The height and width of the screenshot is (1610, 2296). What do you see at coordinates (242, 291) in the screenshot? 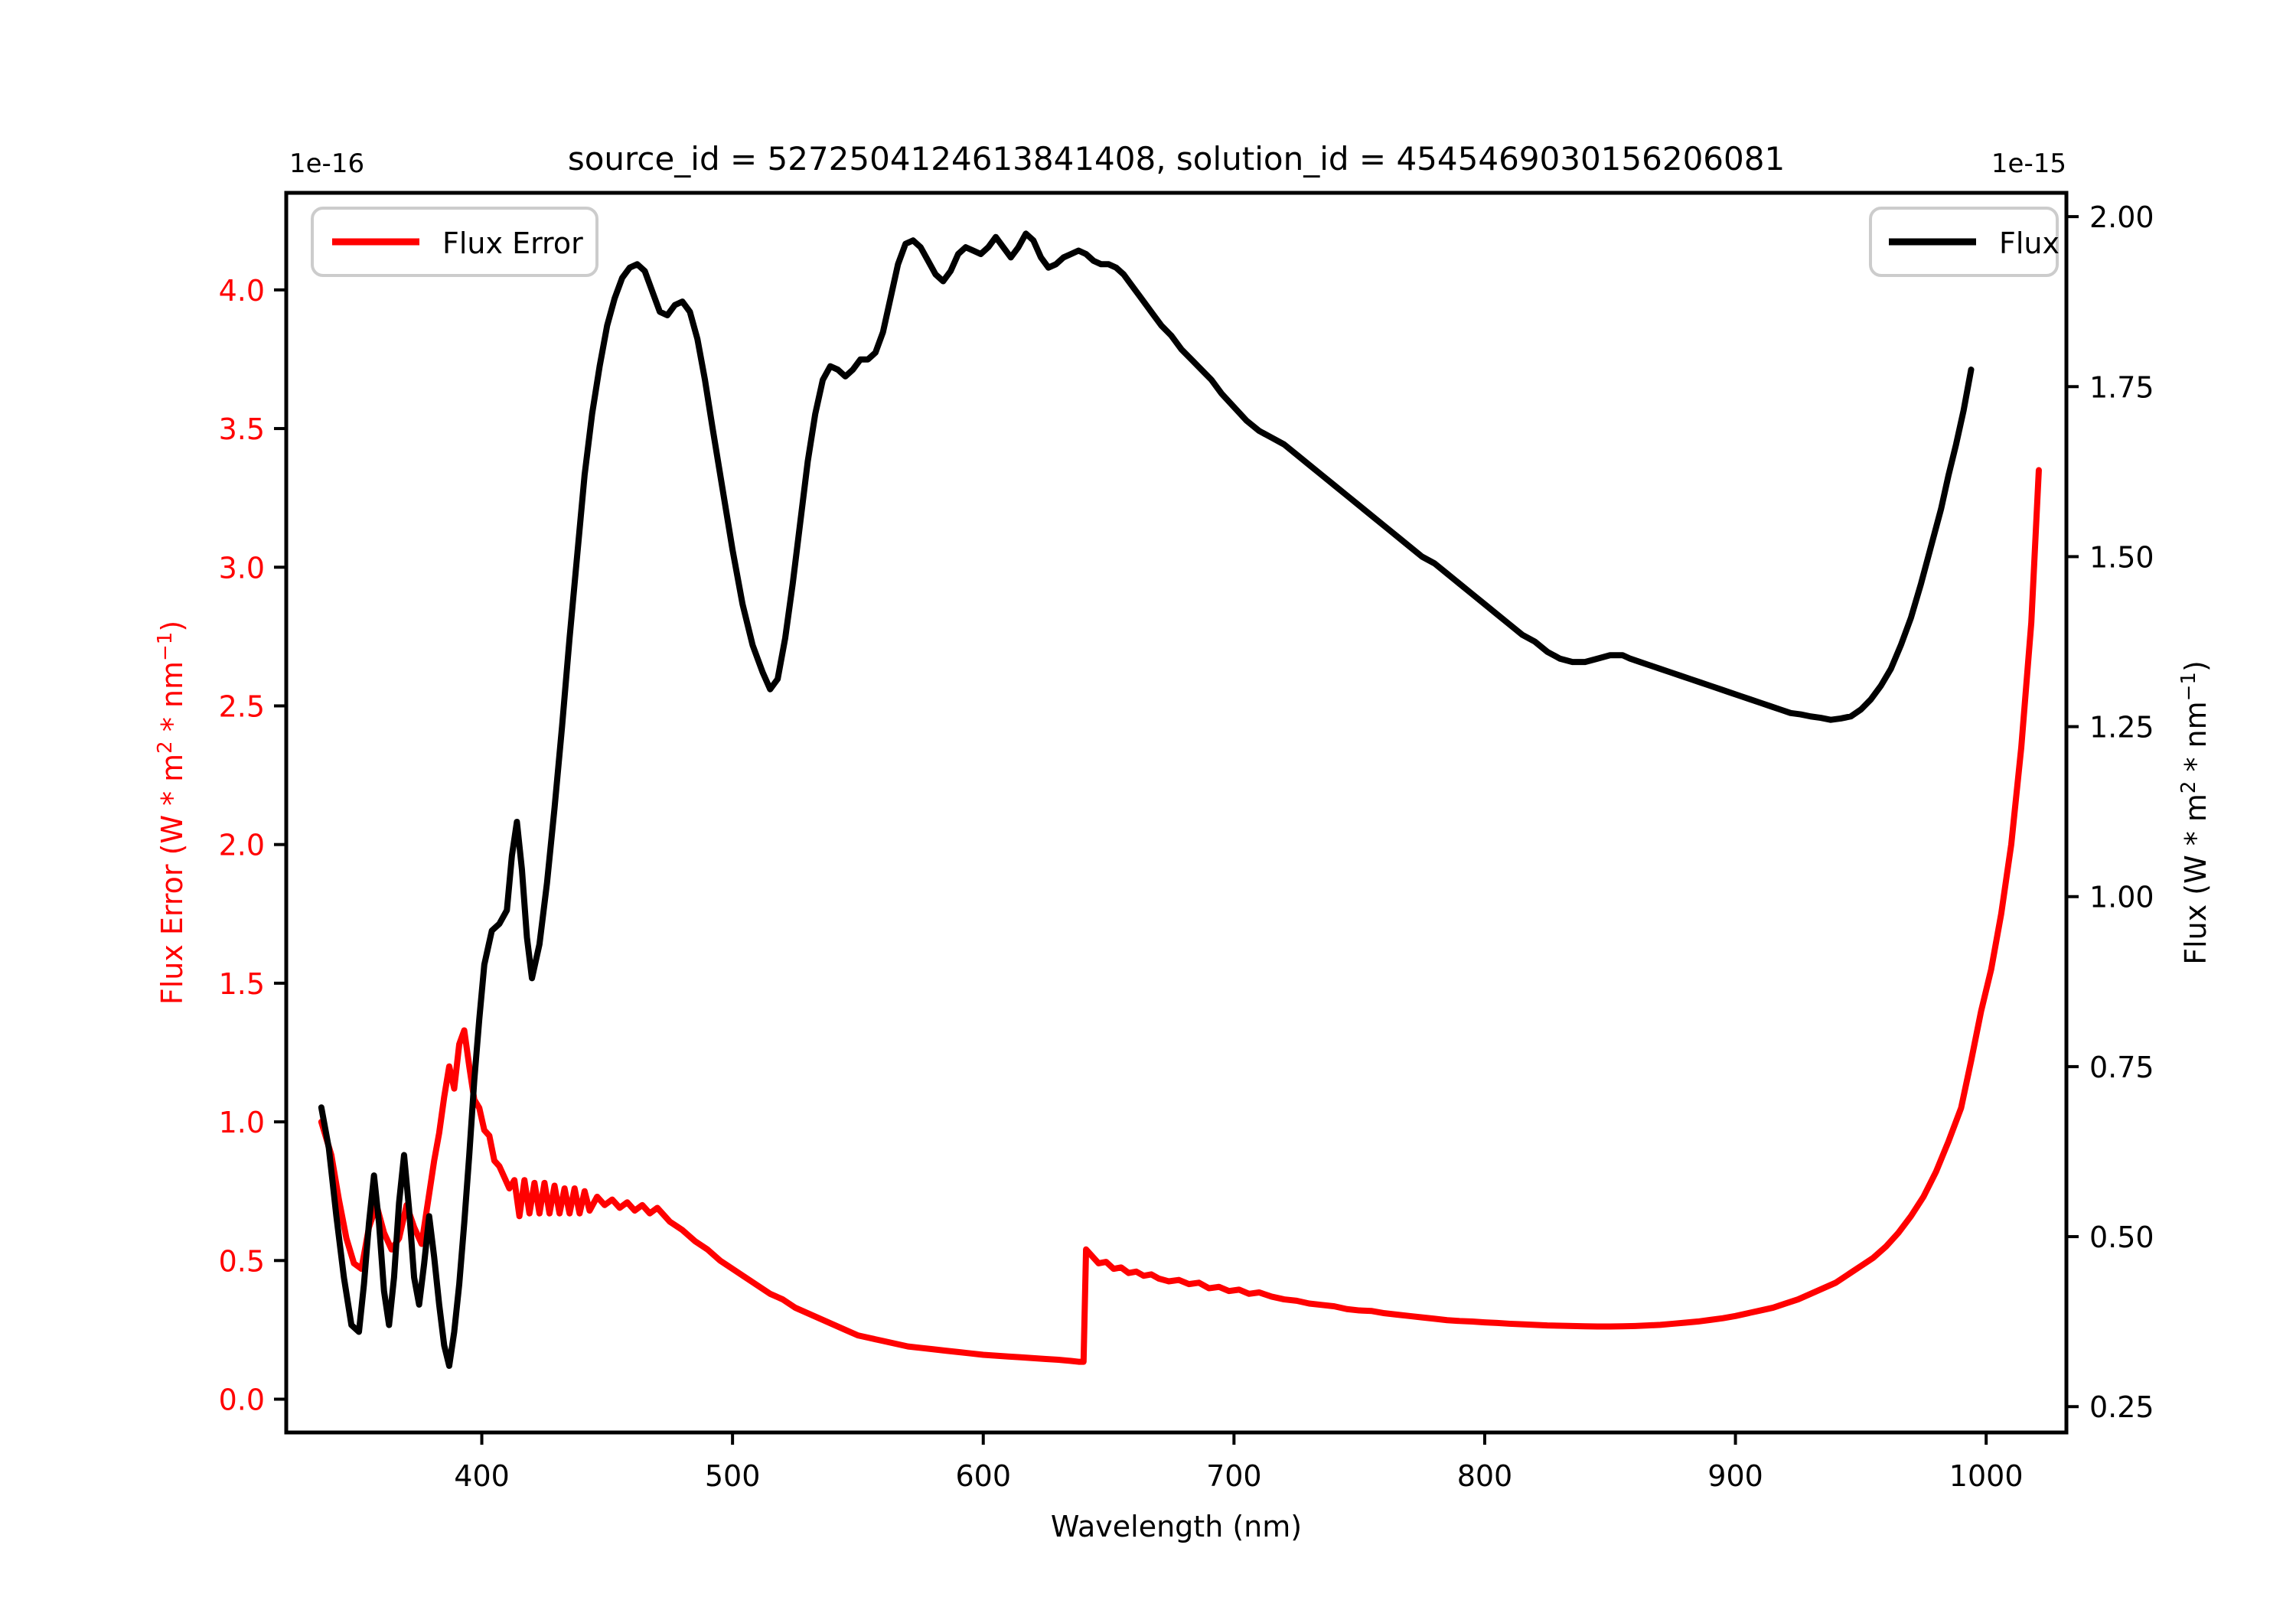
I see `left-y-tick-label: 4.0` at bounding box center [242, 291].